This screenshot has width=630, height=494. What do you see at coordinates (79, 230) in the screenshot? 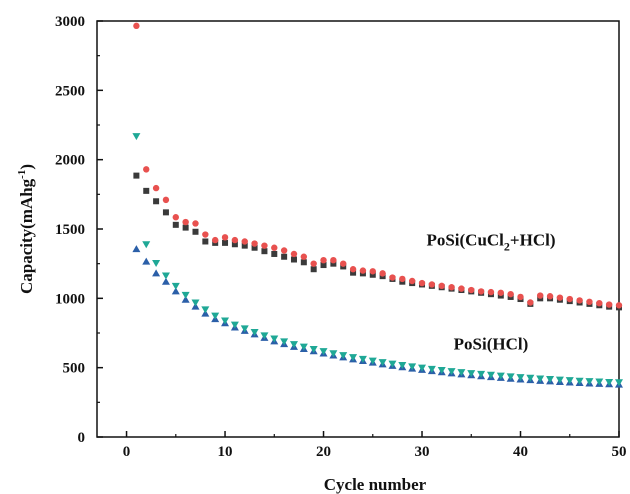
I see `y-ticks: 0 500 1000 1500 2000 2500 3000` at bounding box center [79, 230].